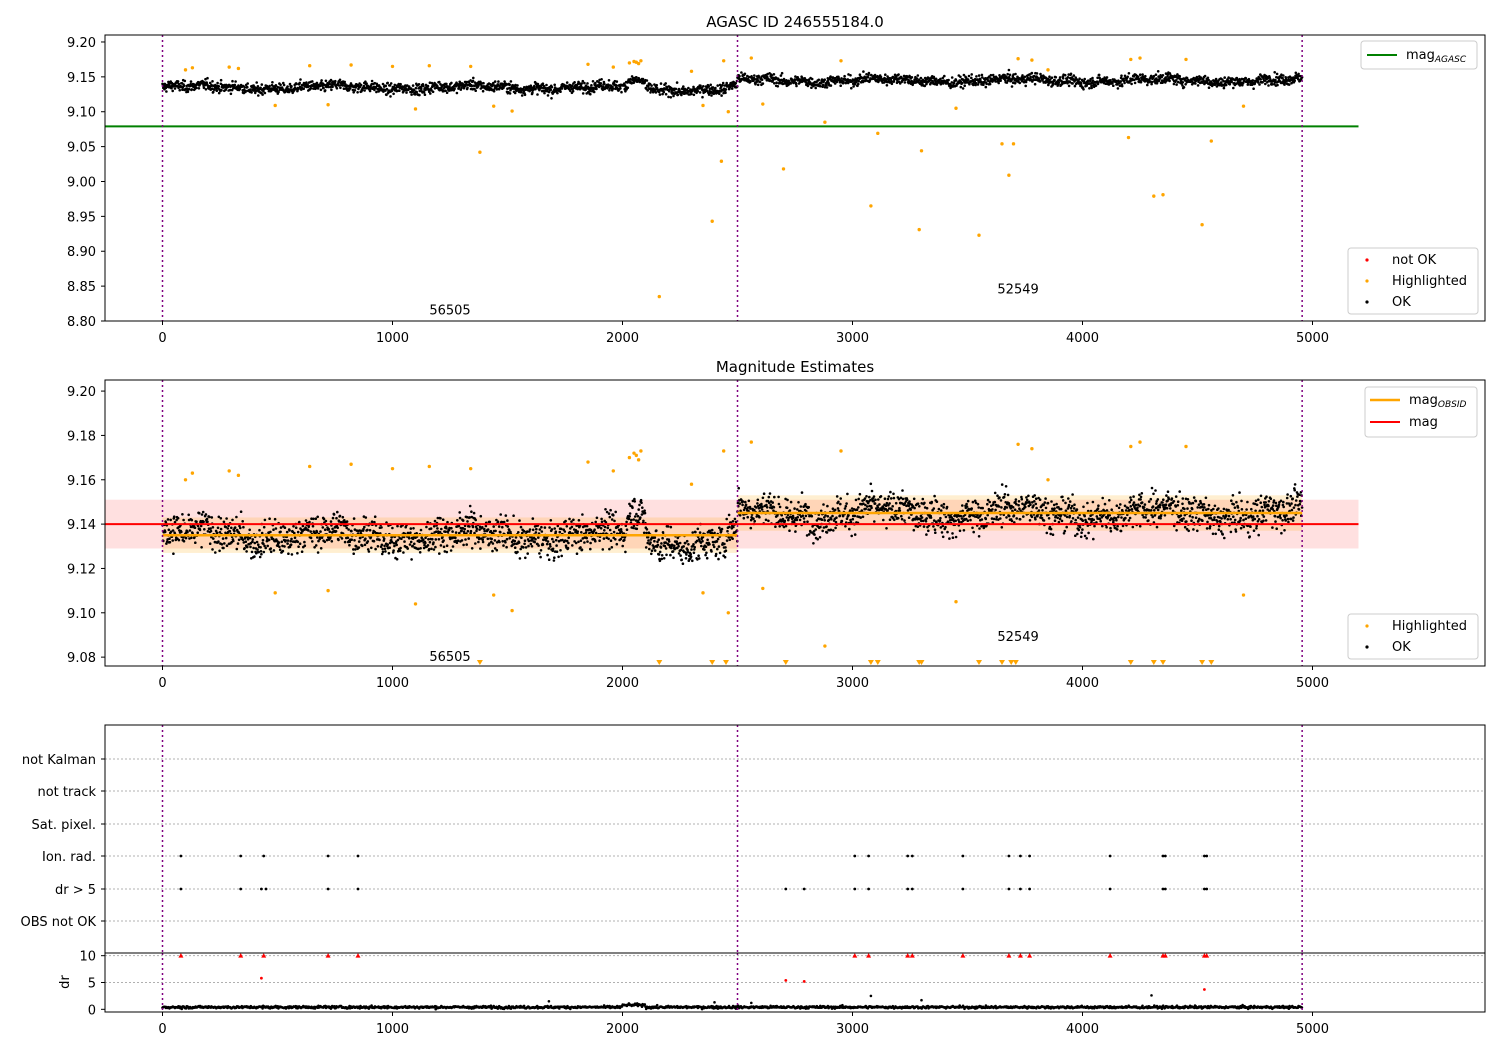 This screenshot has height=1050, width=1500. I want to click on agasc-highlighted-point, so click(724, 61).